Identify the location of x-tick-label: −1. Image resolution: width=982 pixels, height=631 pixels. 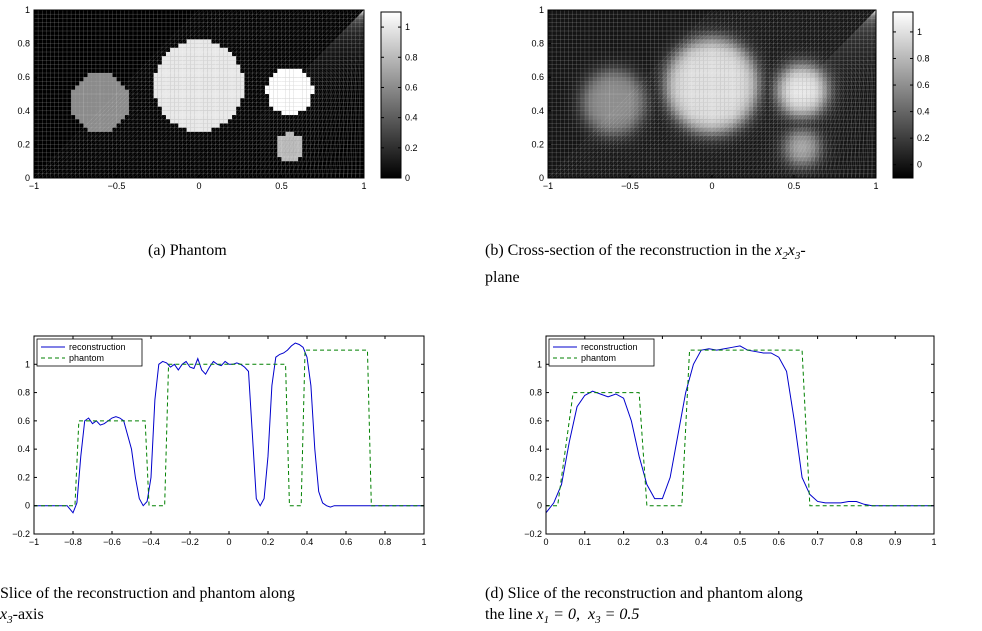
(34, 542).